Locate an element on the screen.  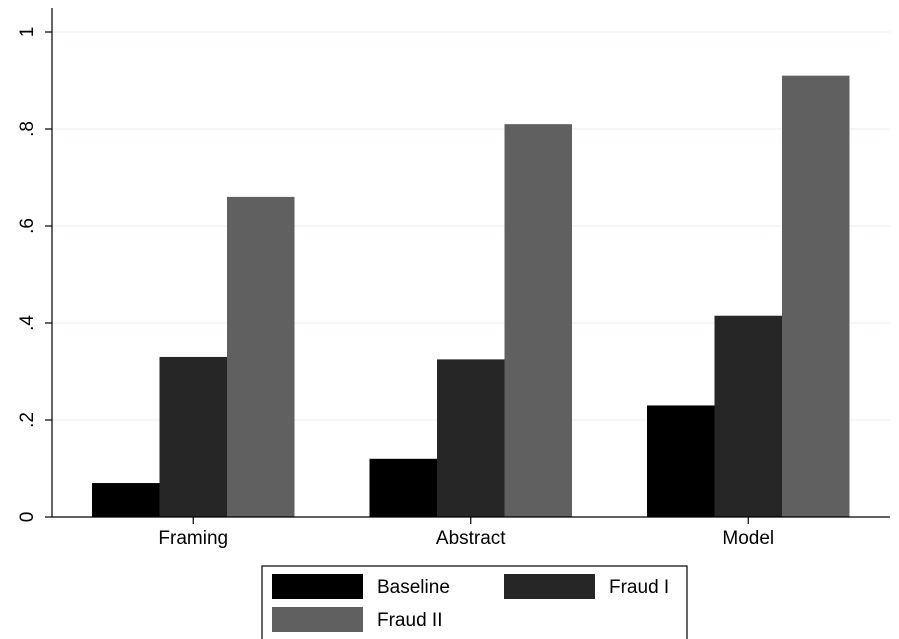
x-tick-label-model: Model is located at coordinates (748, 538).